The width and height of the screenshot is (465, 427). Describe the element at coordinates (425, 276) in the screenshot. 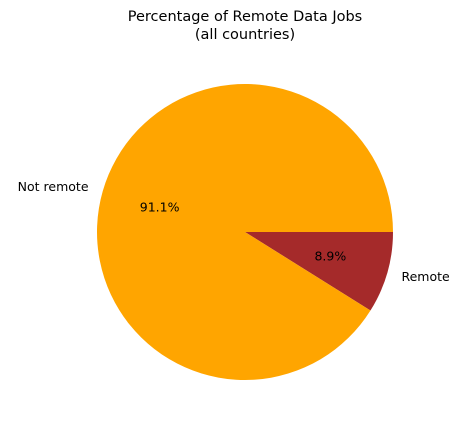

I see `pie-category-label-remote: Remote` at that location.